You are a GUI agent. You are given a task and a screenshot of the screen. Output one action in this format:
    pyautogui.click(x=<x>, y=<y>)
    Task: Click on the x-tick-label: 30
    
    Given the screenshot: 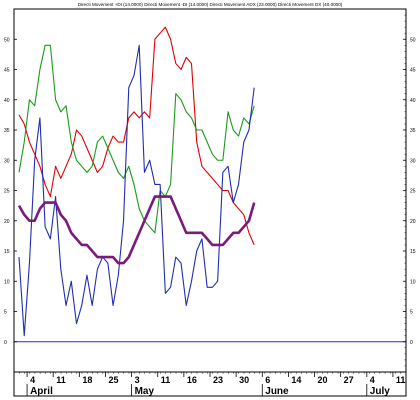 What is the action you would take?
    pyautogui.click(x=244, y=380)
    